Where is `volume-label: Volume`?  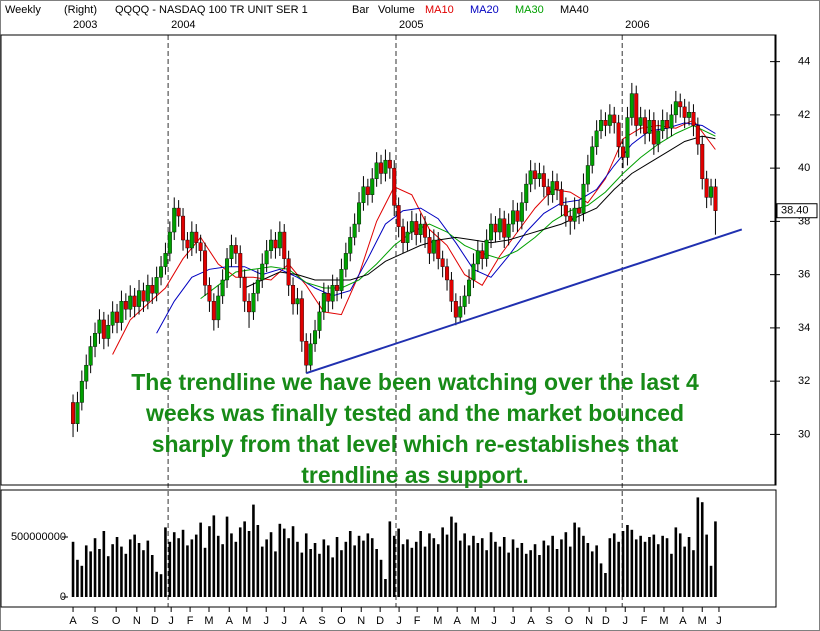 volume-label: Volume is located at coordinates (396, 10).